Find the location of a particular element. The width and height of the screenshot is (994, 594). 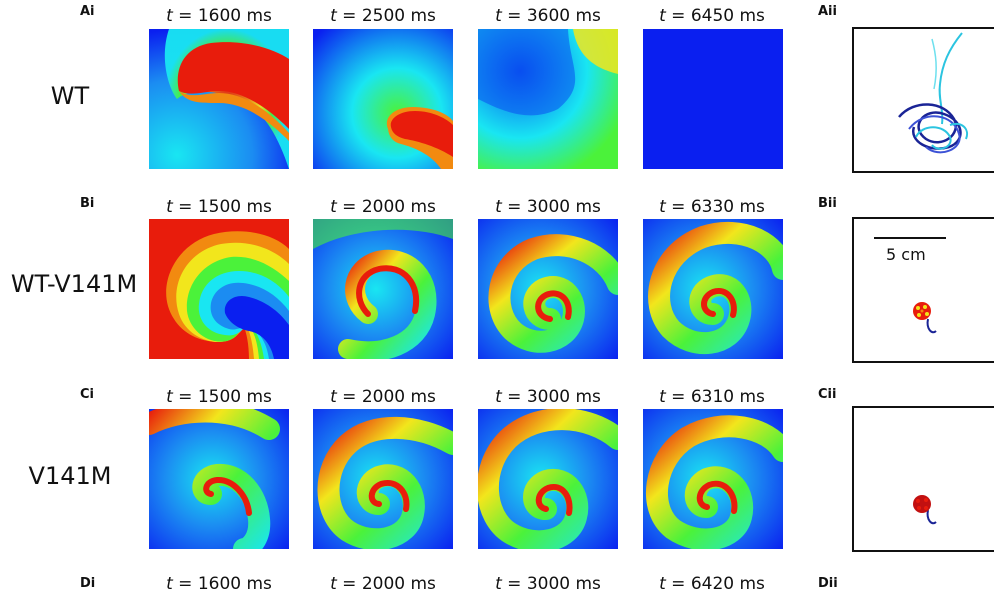

frame-time-d2: t = 2000 ms is located at coordinates (383, 584).